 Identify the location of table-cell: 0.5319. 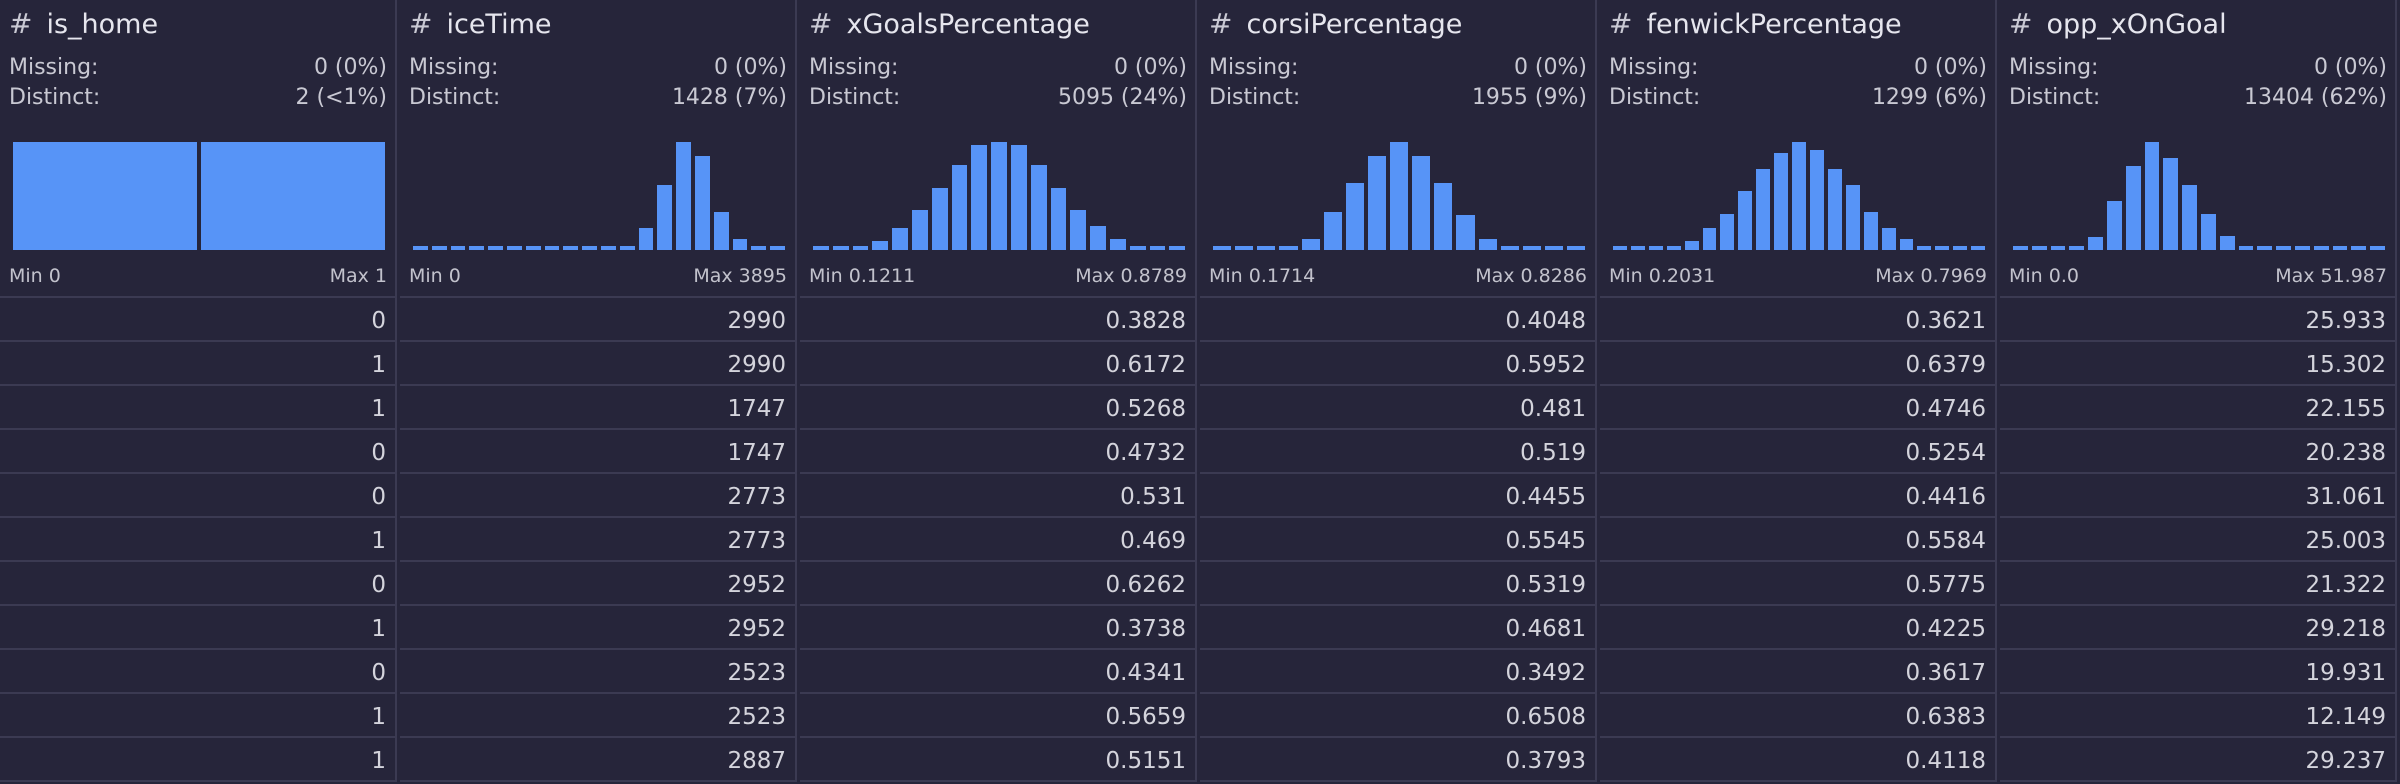
(1397, 584).